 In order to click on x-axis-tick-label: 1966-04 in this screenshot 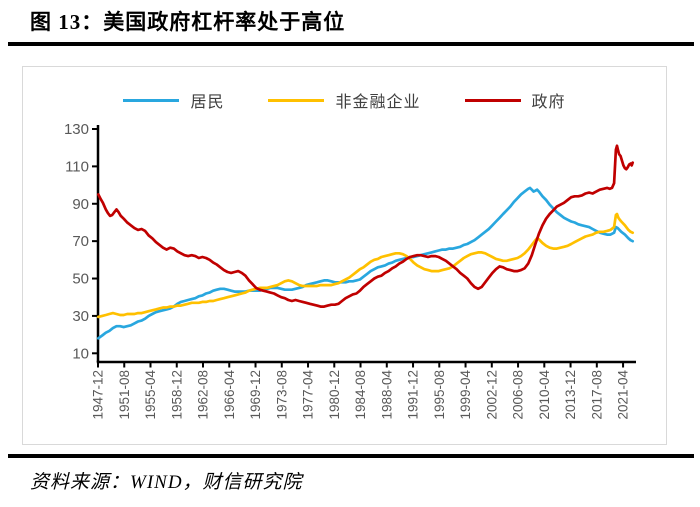, I will do `click(229, 395)`.